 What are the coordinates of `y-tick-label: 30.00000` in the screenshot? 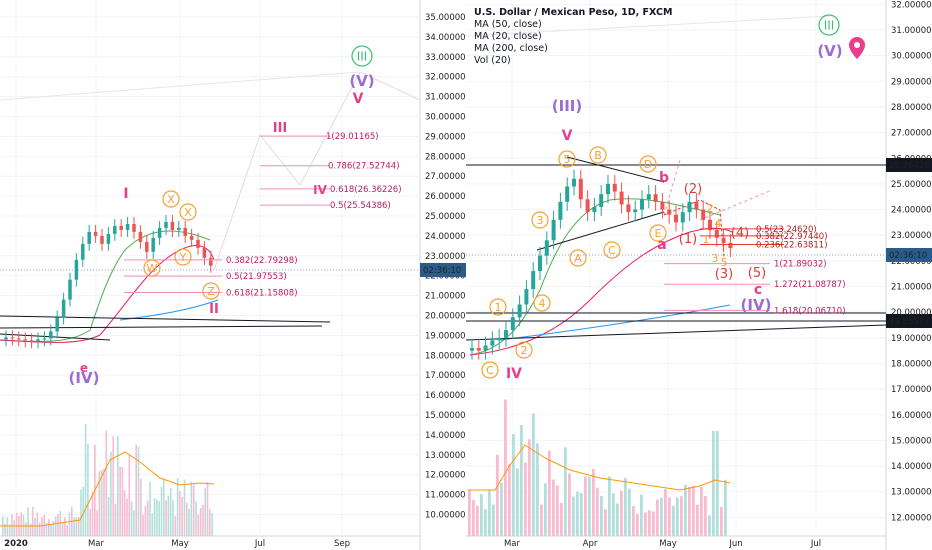 It's located at (911, 57).